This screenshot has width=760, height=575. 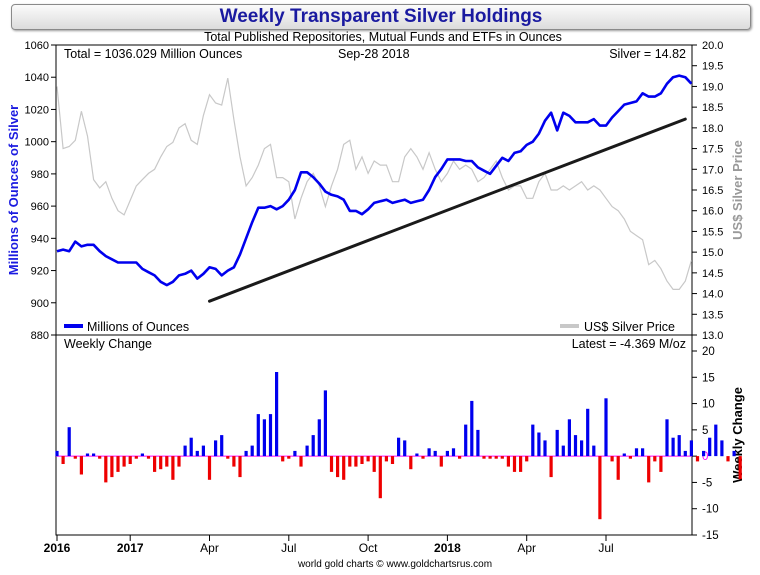 What do you see at coordinates (13, 190) in the screenshot?
I see `y-axis-left-label: Millions of Ounces of Silver` at bounding box center [13, 190].